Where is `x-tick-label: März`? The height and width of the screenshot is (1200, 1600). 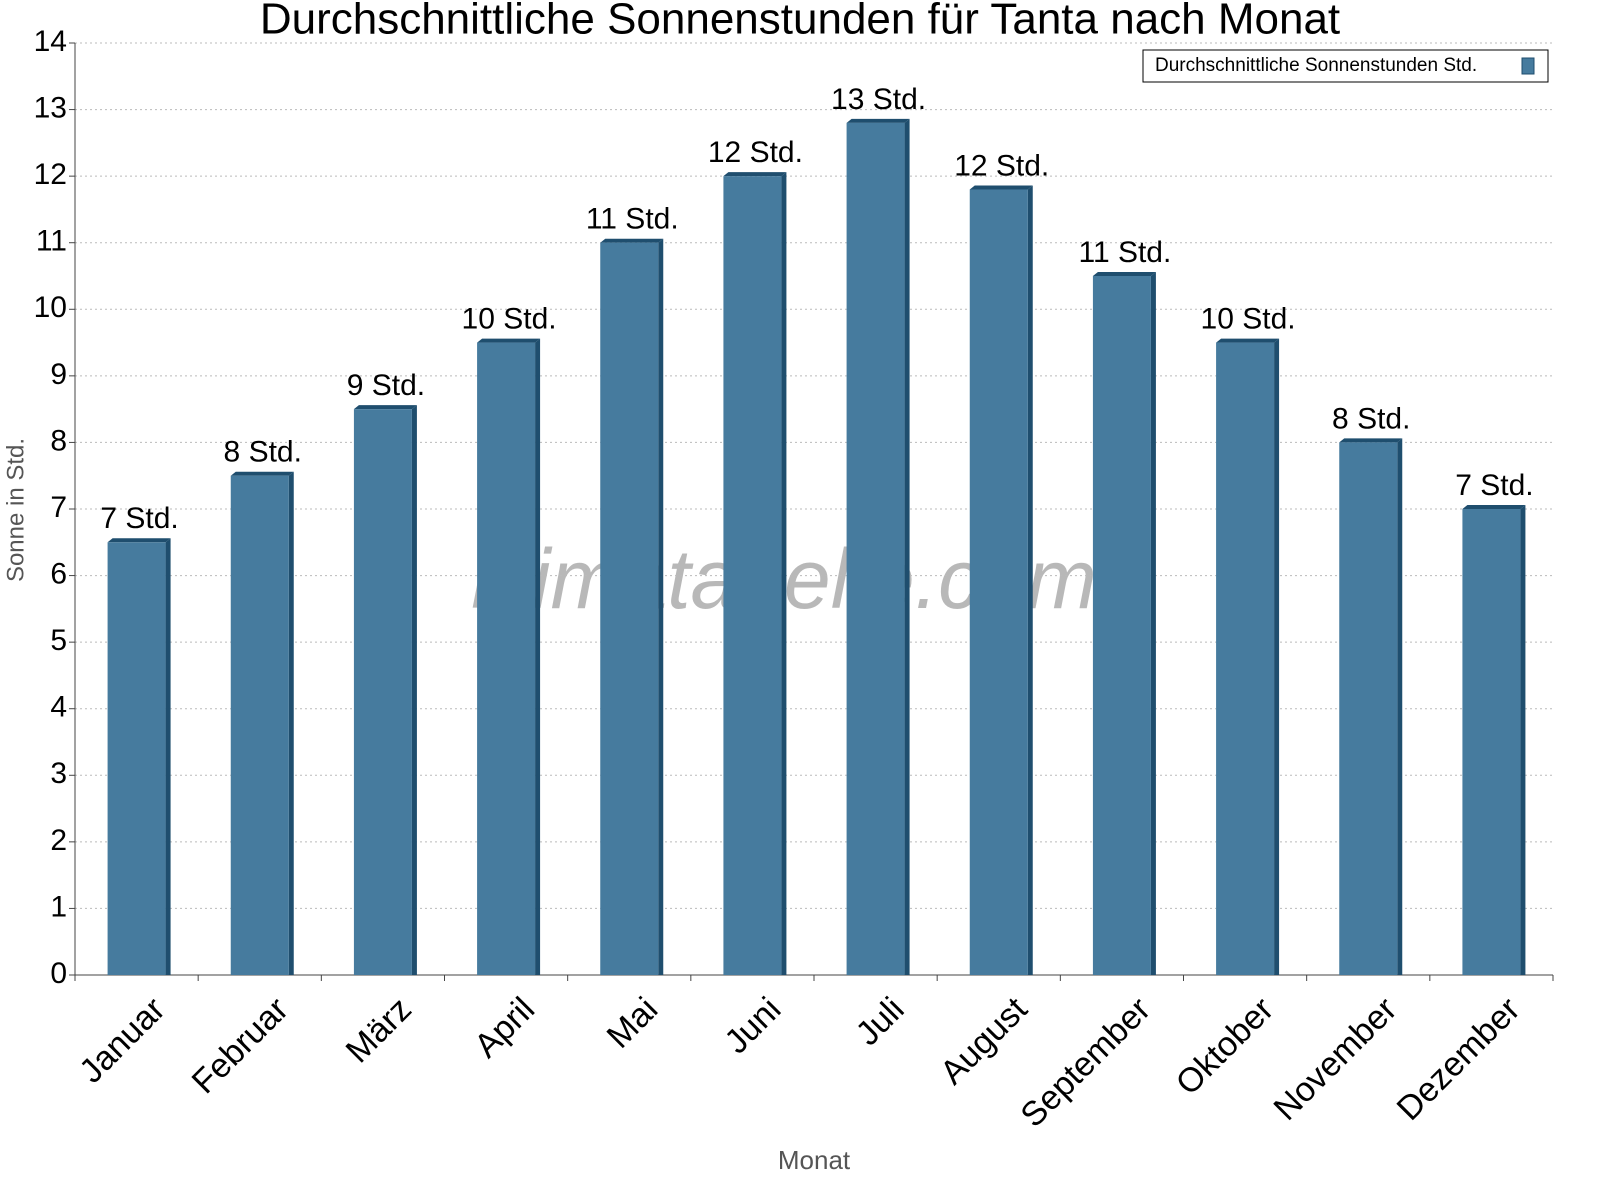 x-tick-label: März is located at coordinates (379, 1030).